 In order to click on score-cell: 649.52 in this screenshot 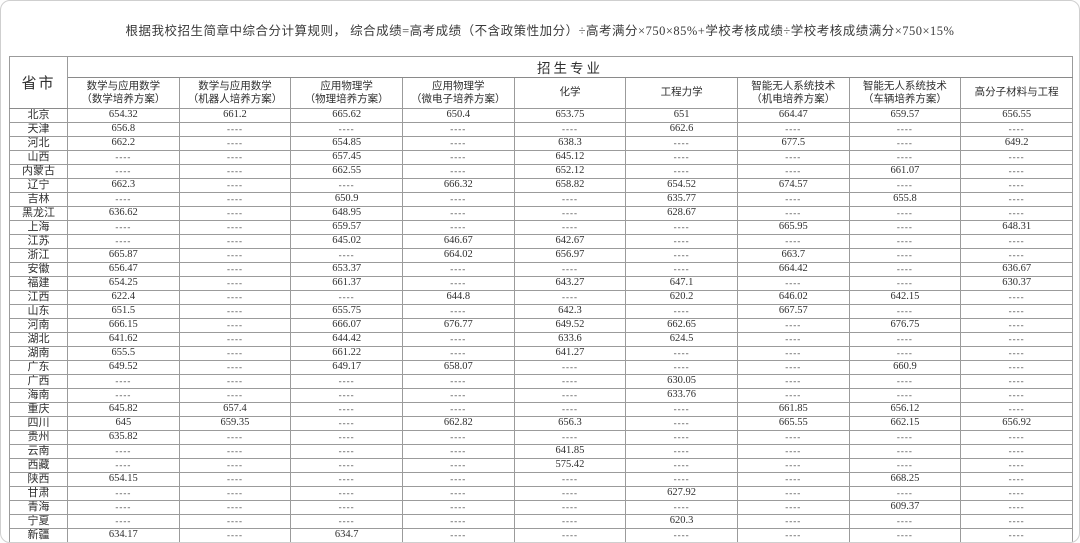, I will do `click(570, 325)`.